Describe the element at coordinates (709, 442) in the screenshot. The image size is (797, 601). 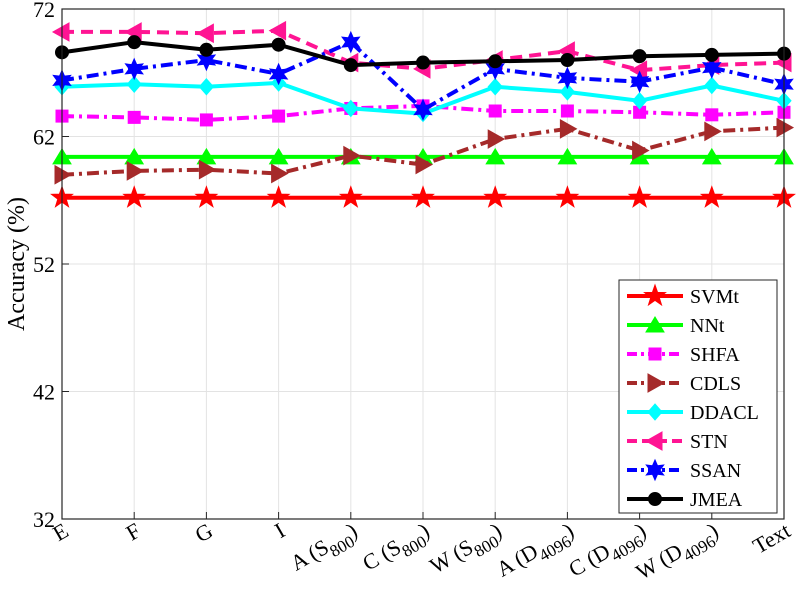
I see `legend-label-stn: STN` at that location.